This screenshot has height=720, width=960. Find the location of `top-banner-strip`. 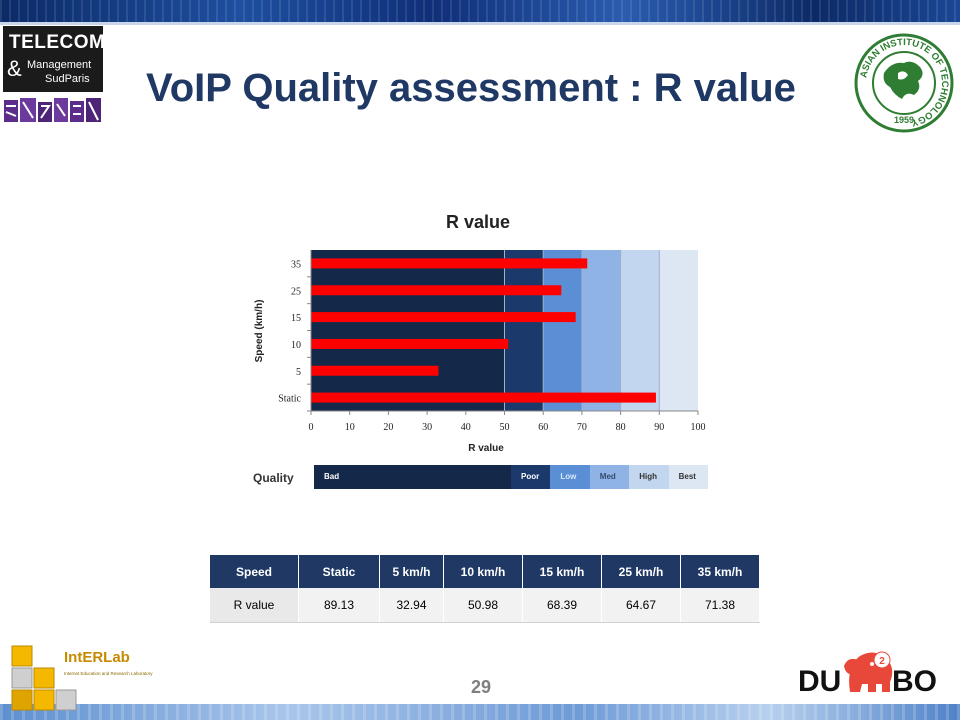

top-banner-strip is located at coordinates (480, 23).